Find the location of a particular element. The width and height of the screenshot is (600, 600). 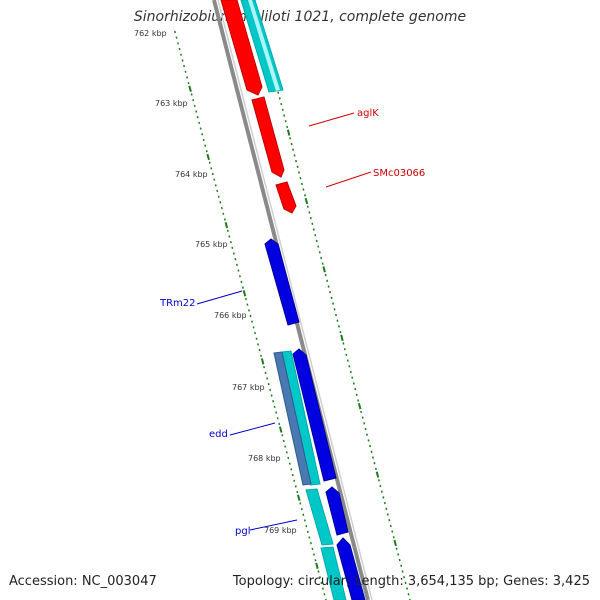

gene-label-edd: edd is located at coordinates (218, 434).